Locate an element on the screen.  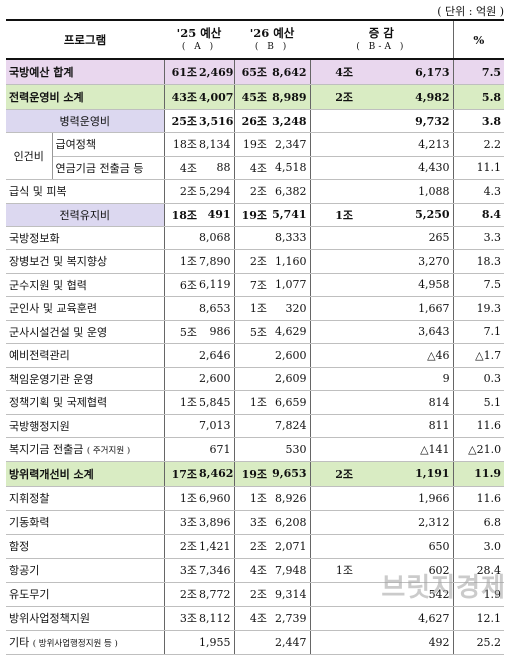
table-row: 함정 2조 1,421 2조 2,071 650 3.0 is located at coordinates (255, 546).